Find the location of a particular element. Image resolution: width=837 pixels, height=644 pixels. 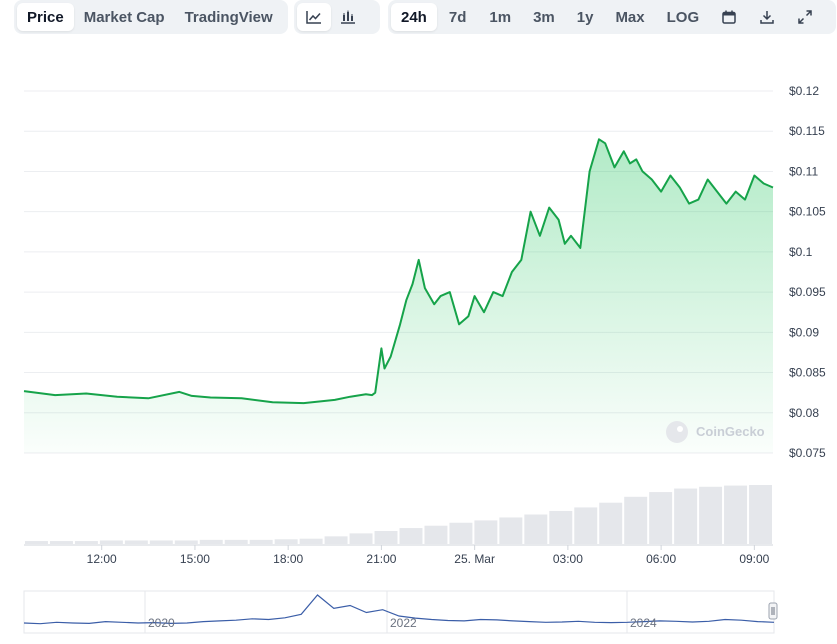

navigator-line is located at coordinates (399, 609).